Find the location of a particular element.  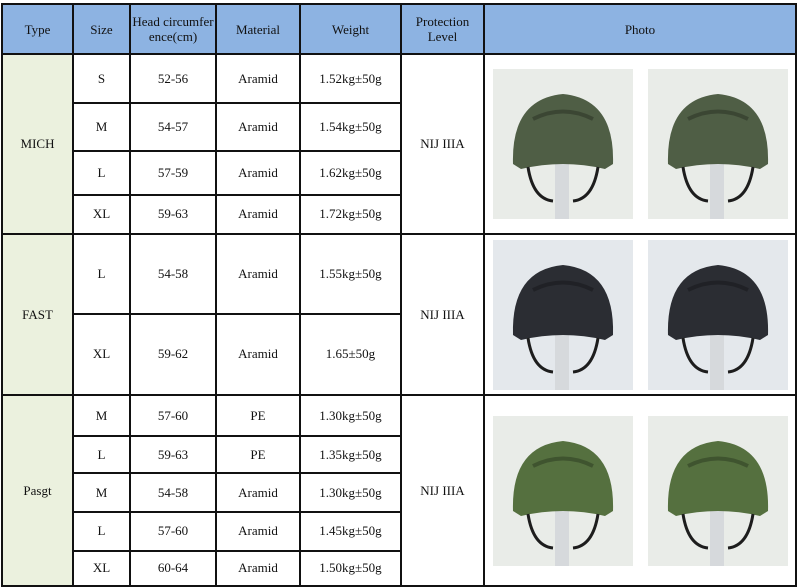

header-material: Material is located at coordinates (258, 29).